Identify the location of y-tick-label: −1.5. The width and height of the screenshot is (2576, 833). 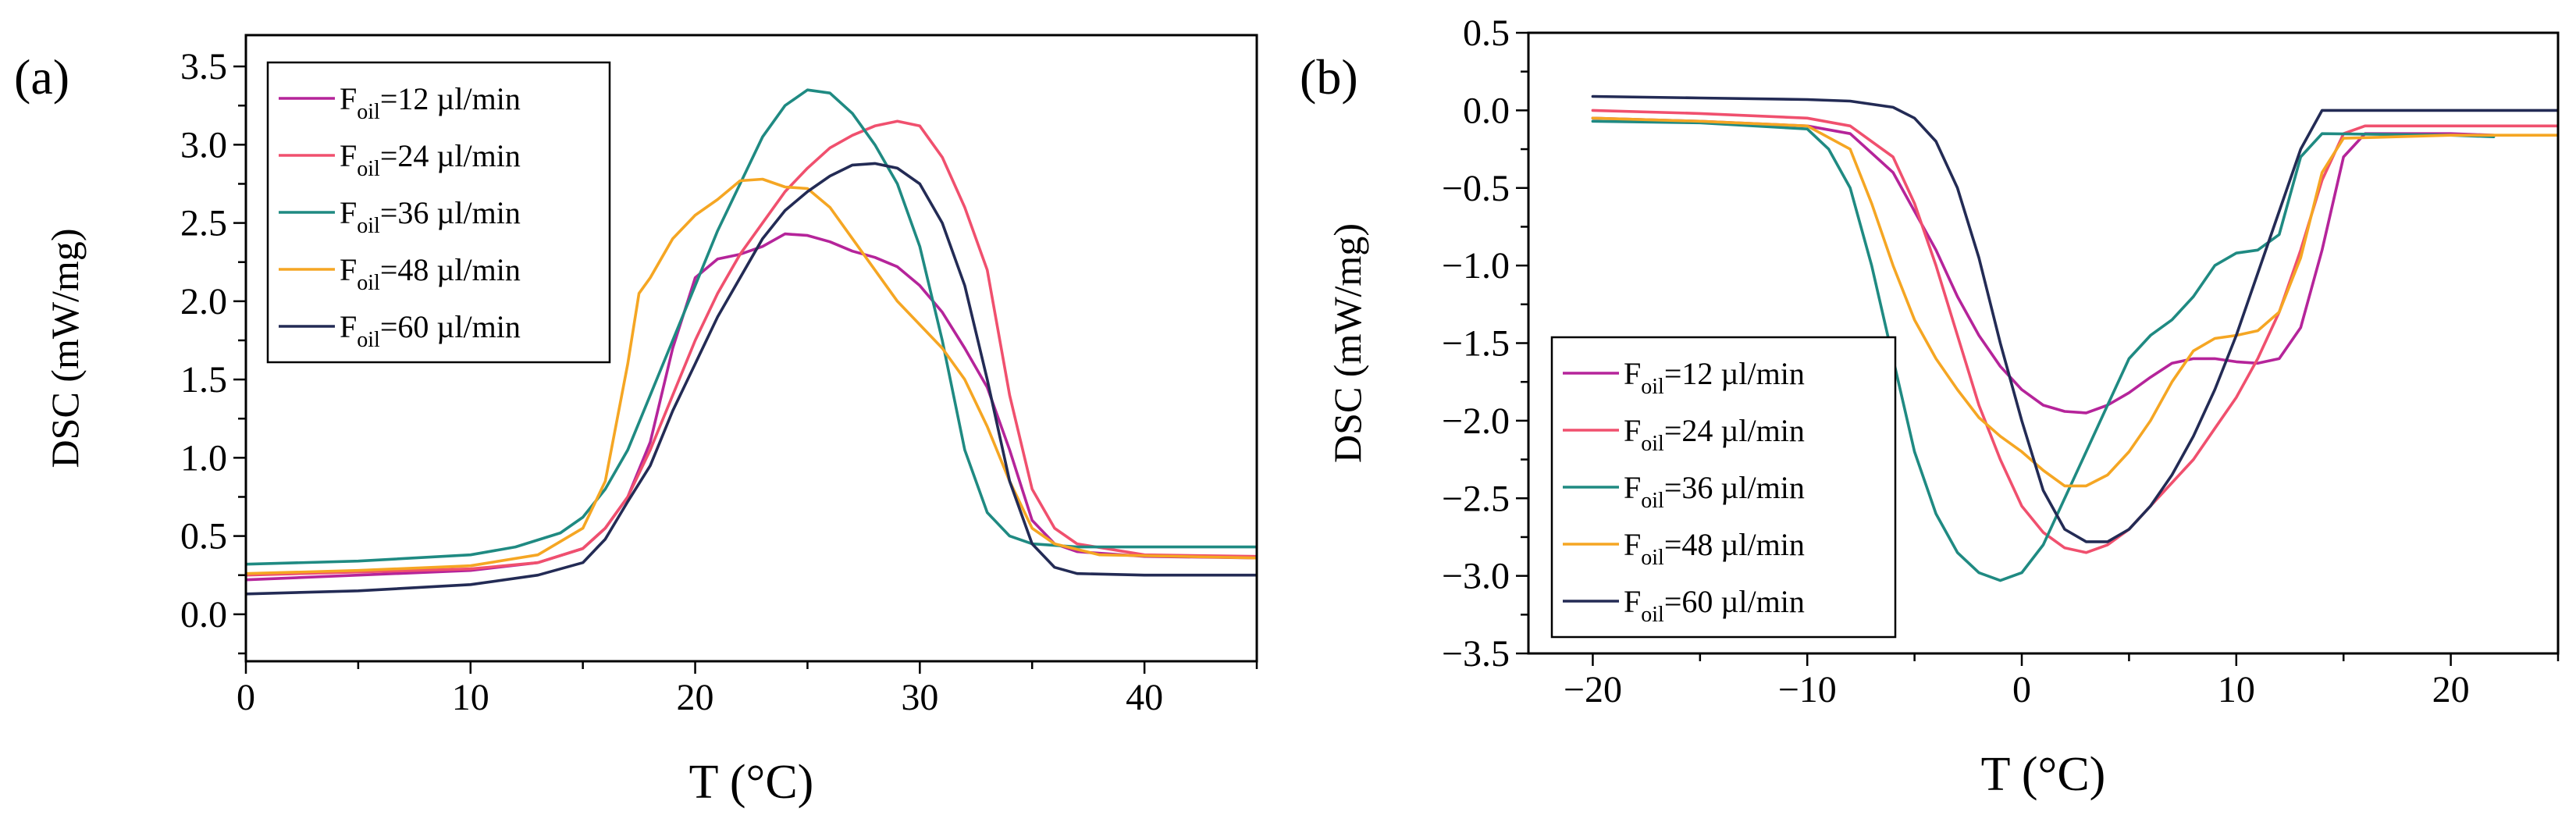
(1476, 344).